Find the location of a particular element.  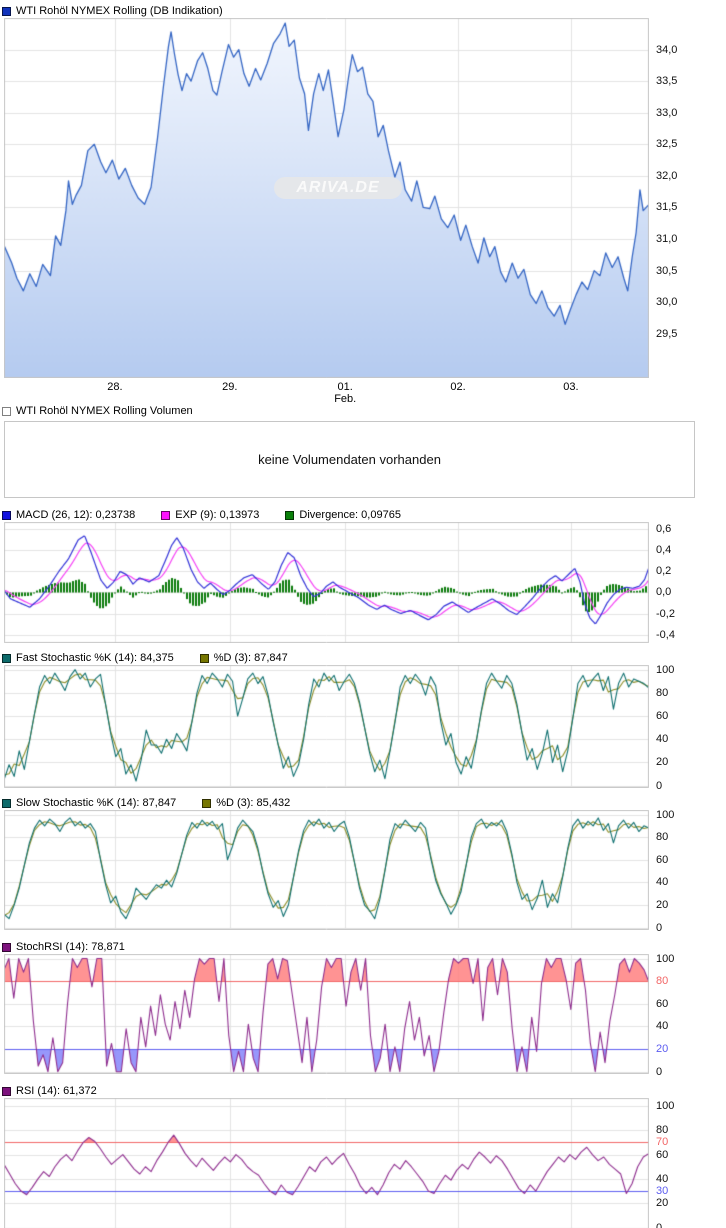

legend-item: WTI Rohöl NYMEX Rolling (DB Indikation) is located at coordinates (112, 11).